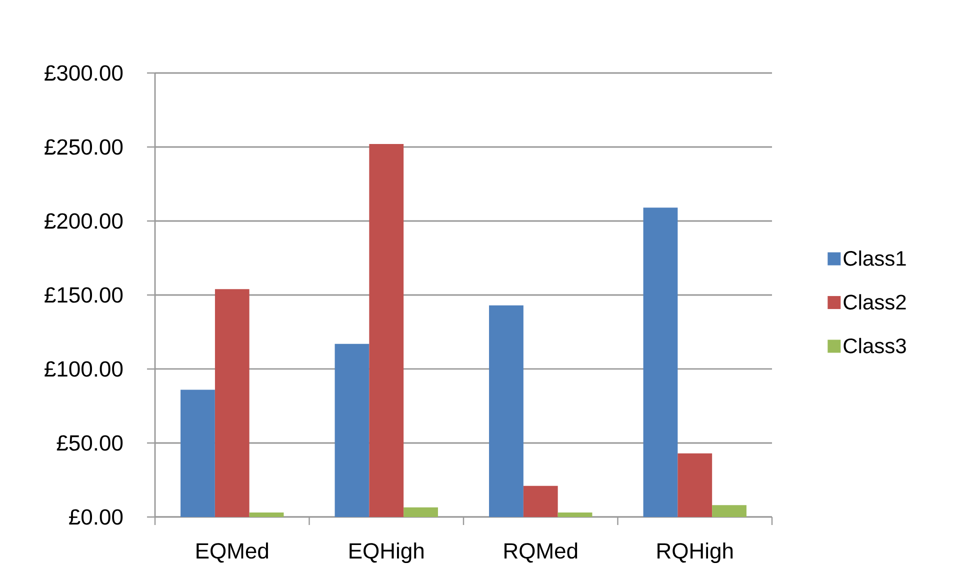  I want to click on y-tick-label: £50.00, so click(89, 443).